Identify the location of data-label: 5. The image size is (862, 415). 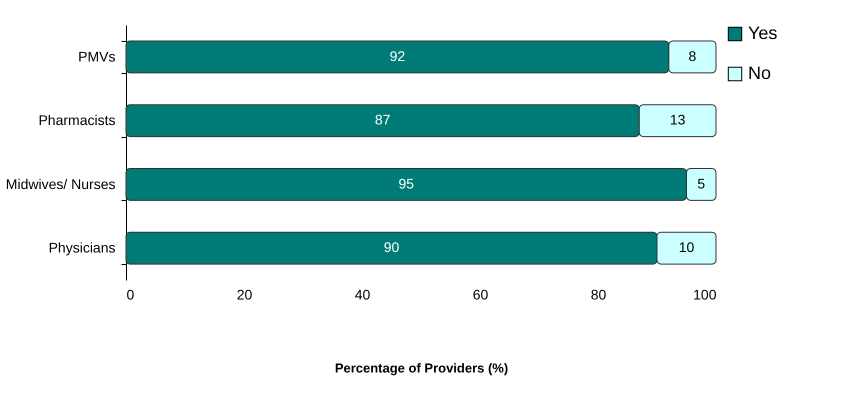
(701, 183).